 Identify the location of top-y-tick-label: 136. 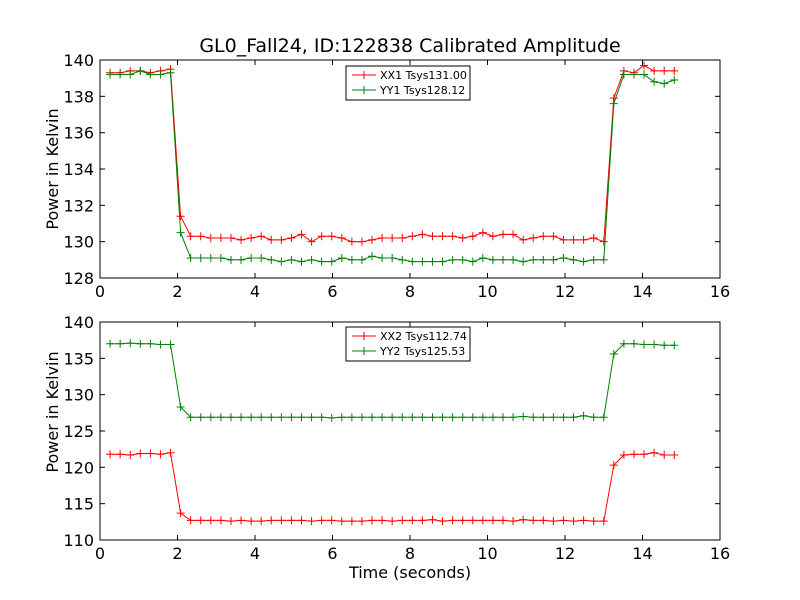
(78, 133).